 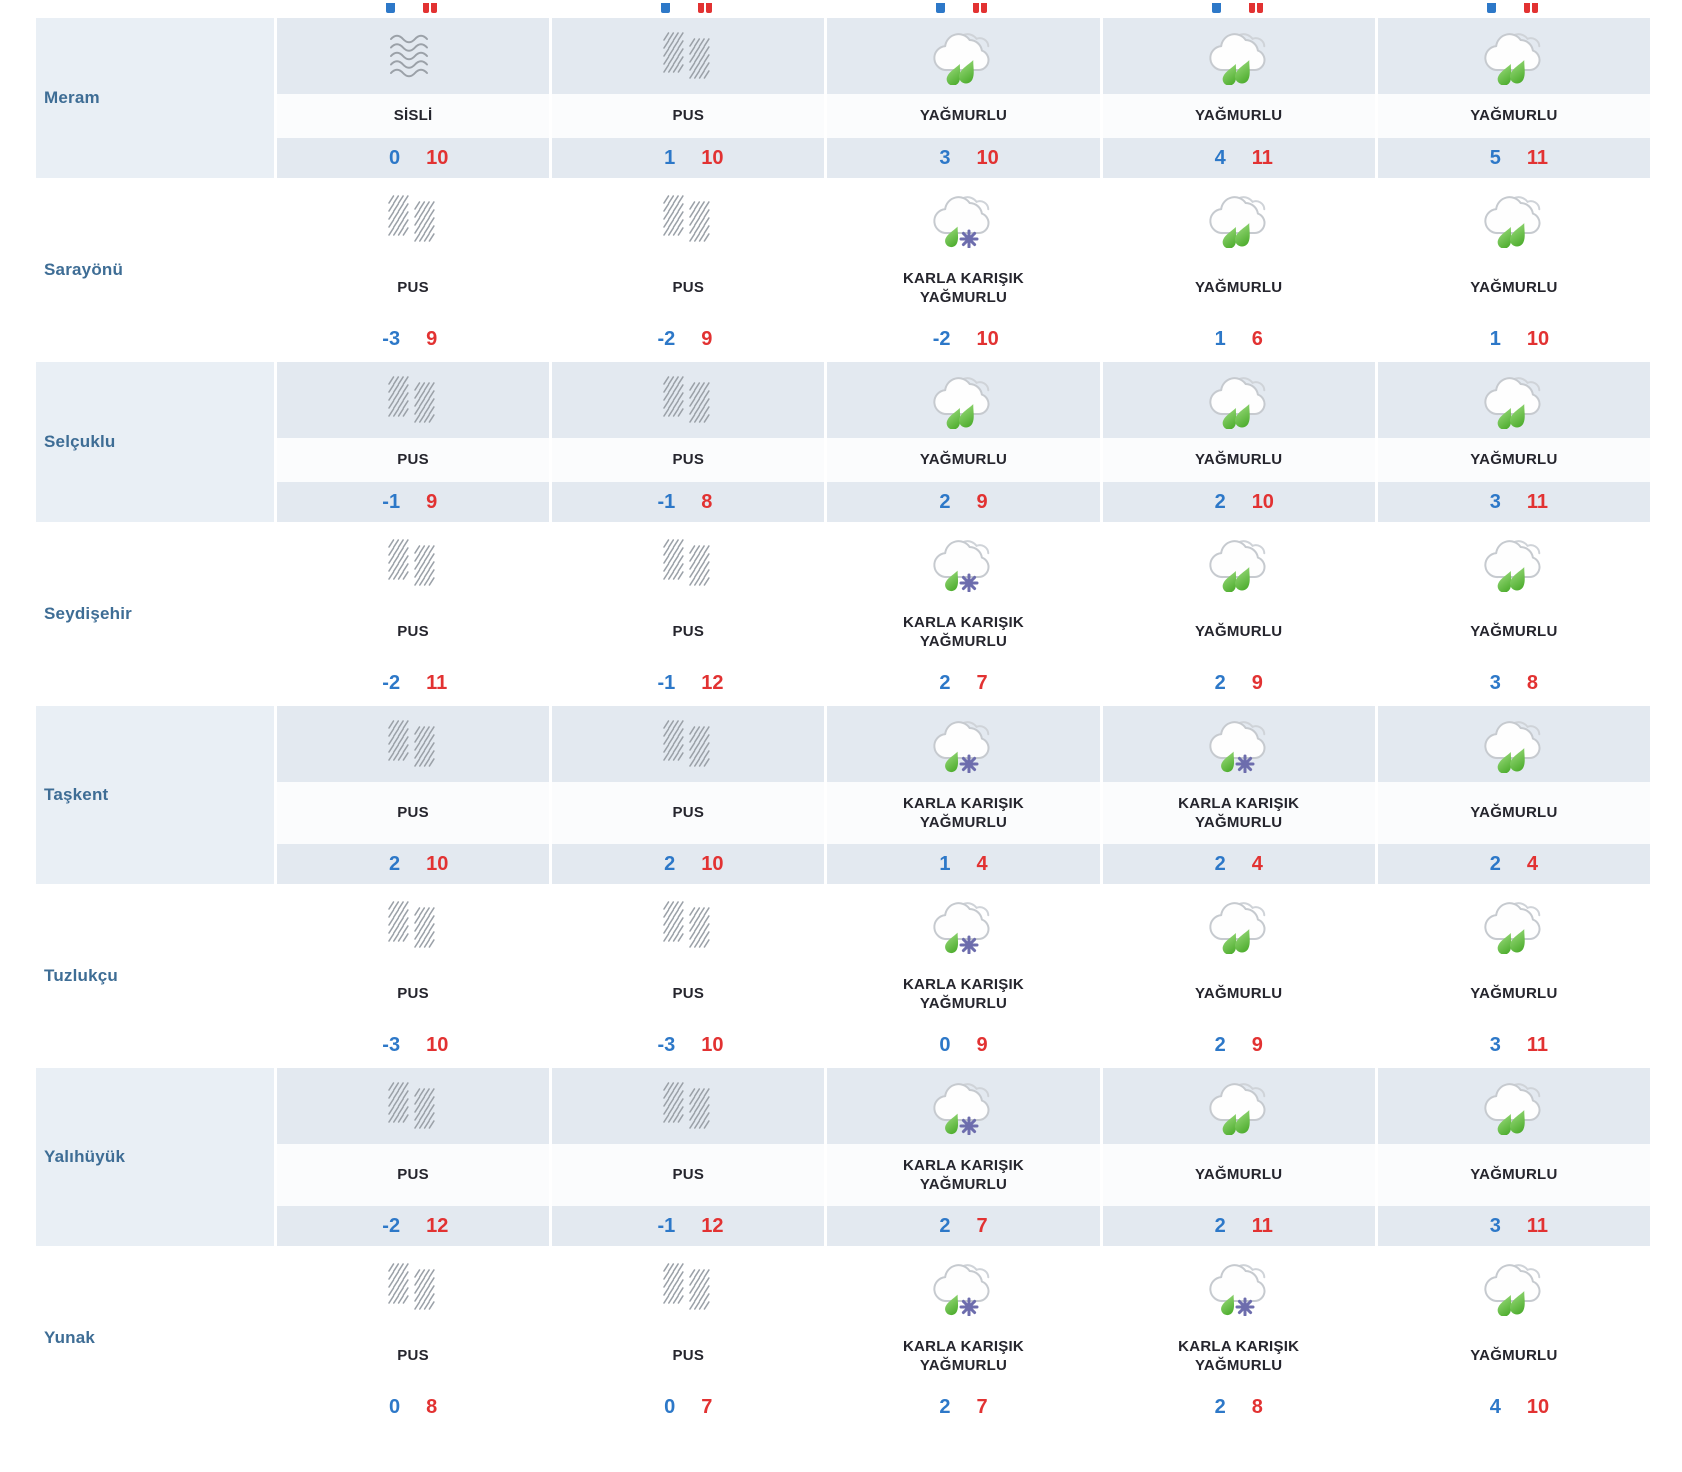 What do you see at coordinates (413, 158) in the screenshot?
I see `temperature-strip: 0 10` at bounding box center [413, 158].